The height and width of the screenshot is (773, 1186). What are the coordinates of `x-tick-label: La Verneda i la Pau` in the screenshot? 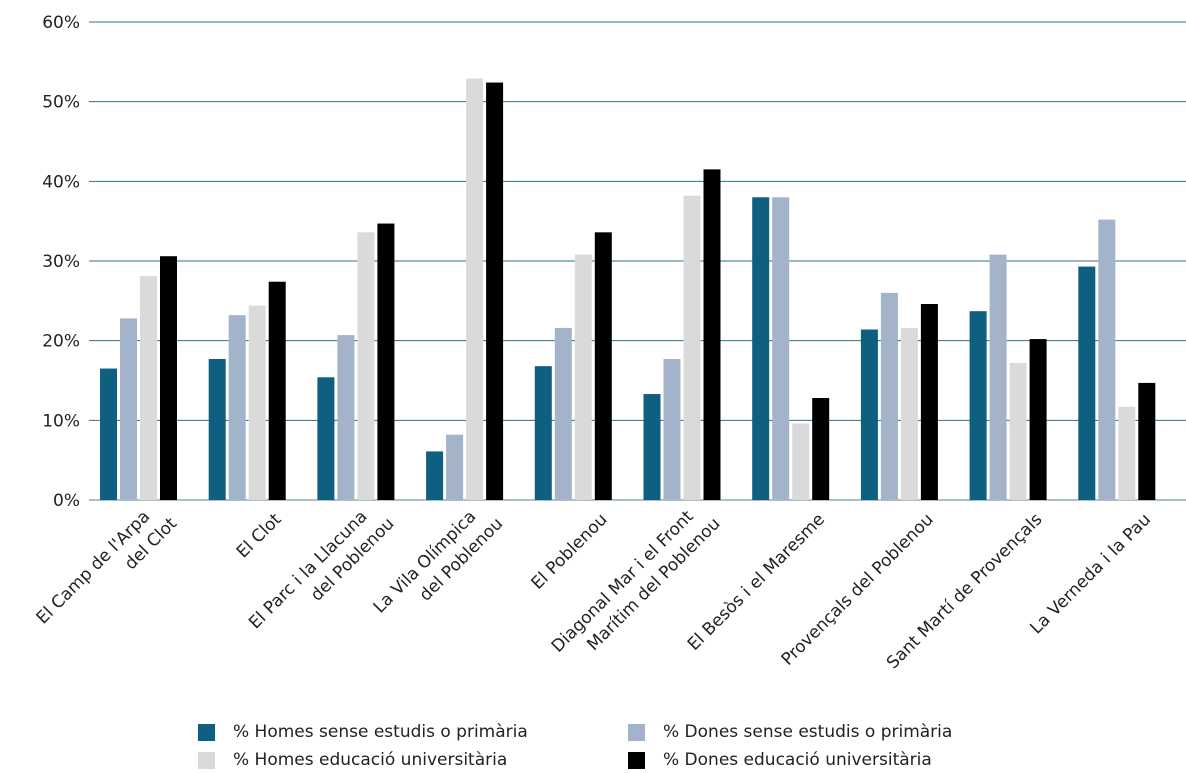 It's located at (1090, 574).